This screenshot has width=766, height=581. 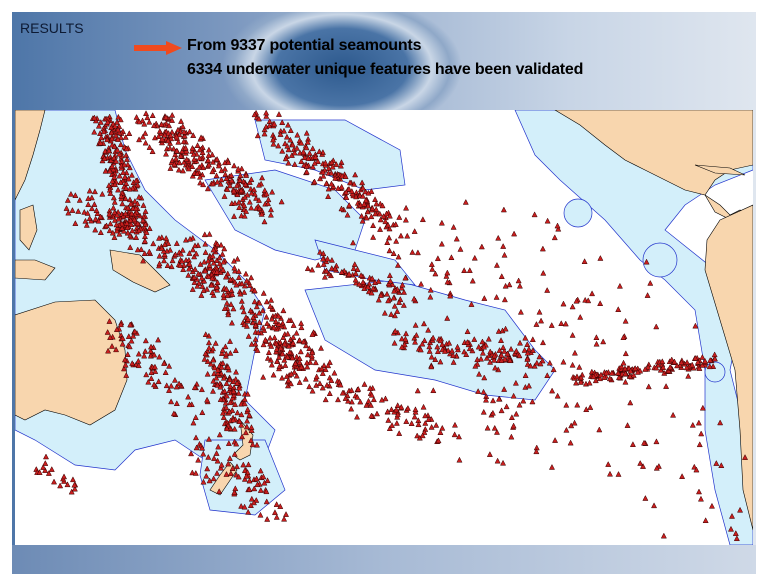 I want to click on land-philippines, so click(x=28, y=227).